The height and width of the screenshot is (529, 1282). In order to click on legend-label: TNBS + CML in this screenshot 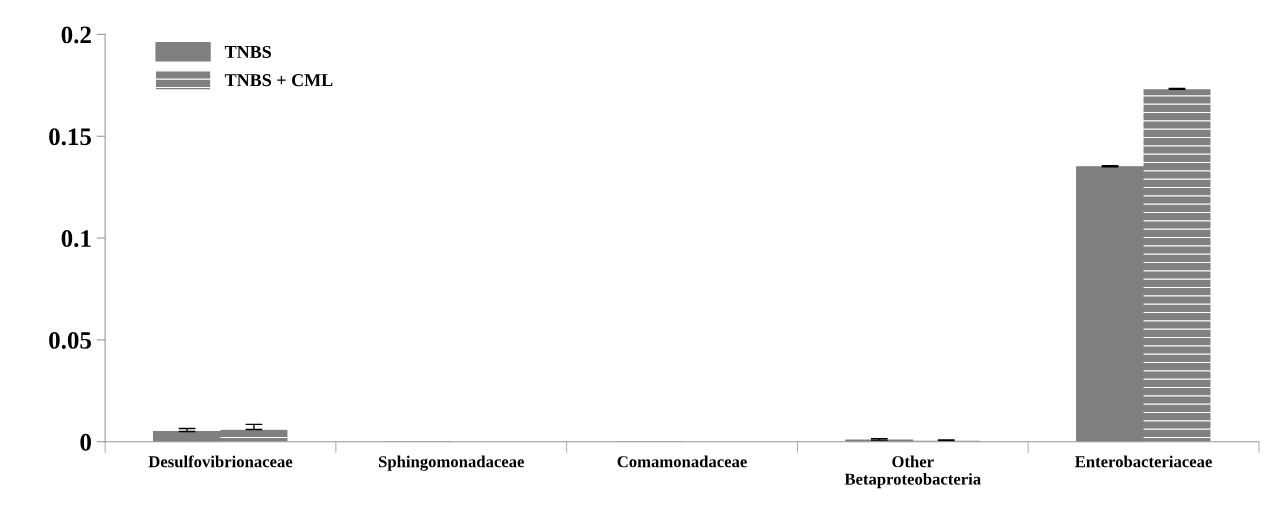, I will do `click(278, 80)`.